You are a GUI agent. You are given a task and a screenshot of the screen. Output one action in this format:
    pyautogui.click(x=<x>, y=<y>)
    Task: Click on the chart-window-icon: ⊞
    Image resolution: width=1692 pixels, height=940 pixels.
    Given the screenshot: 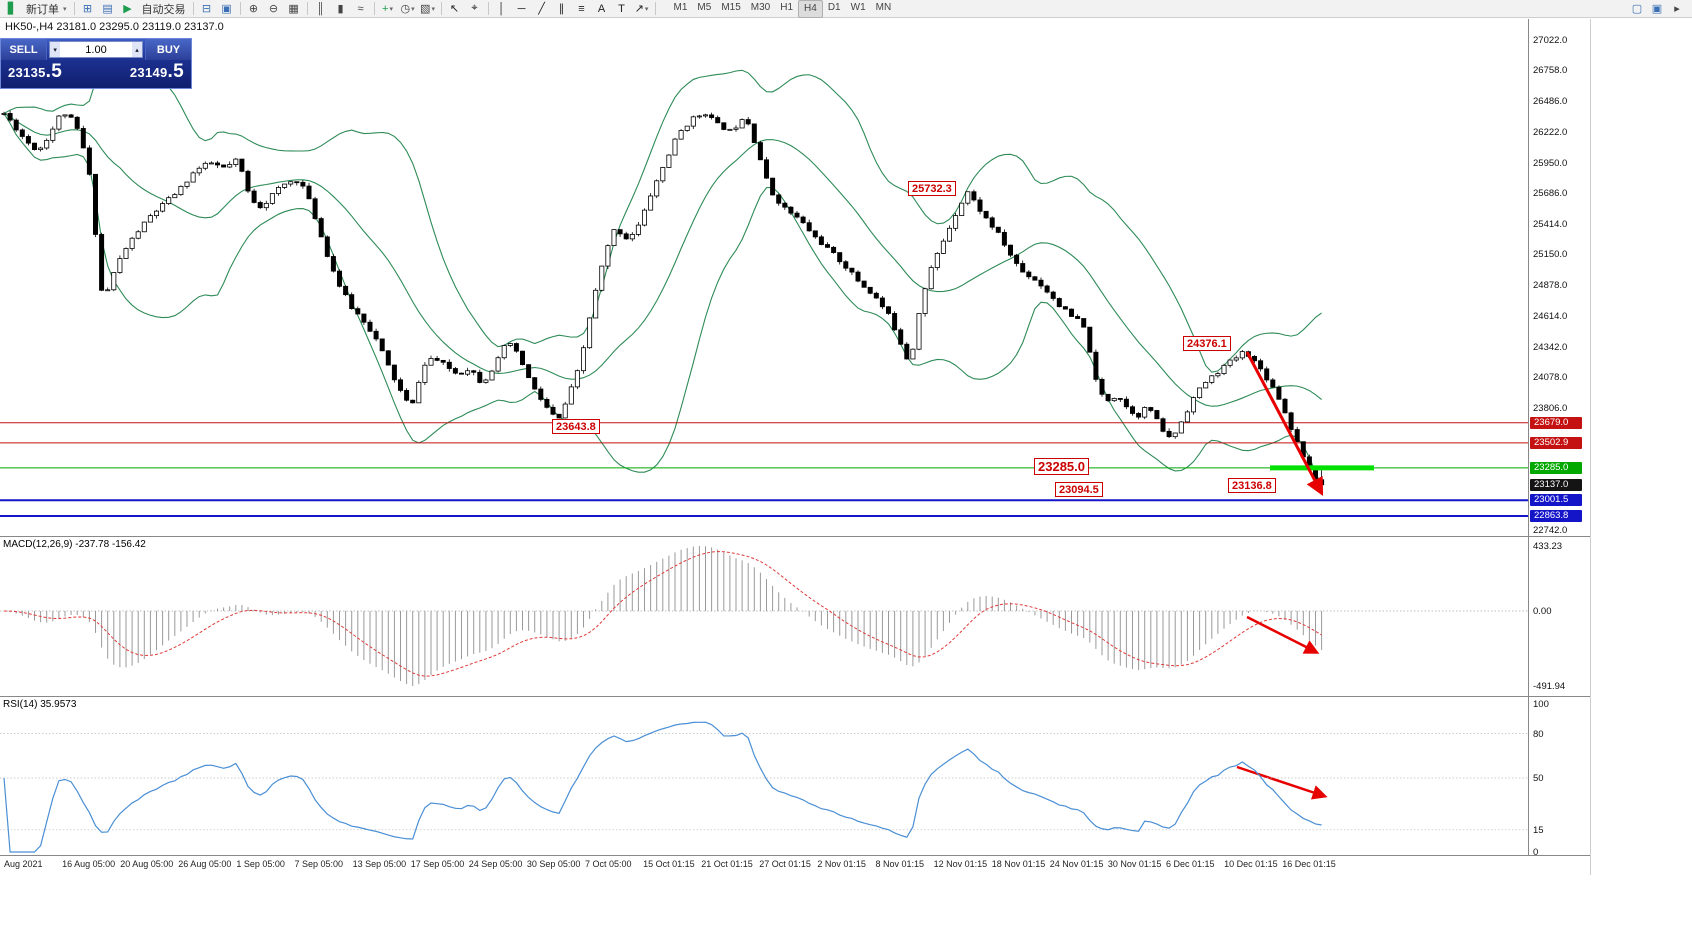 What is the action you would take?
    pyautogui.click(x=88, y=9)
    